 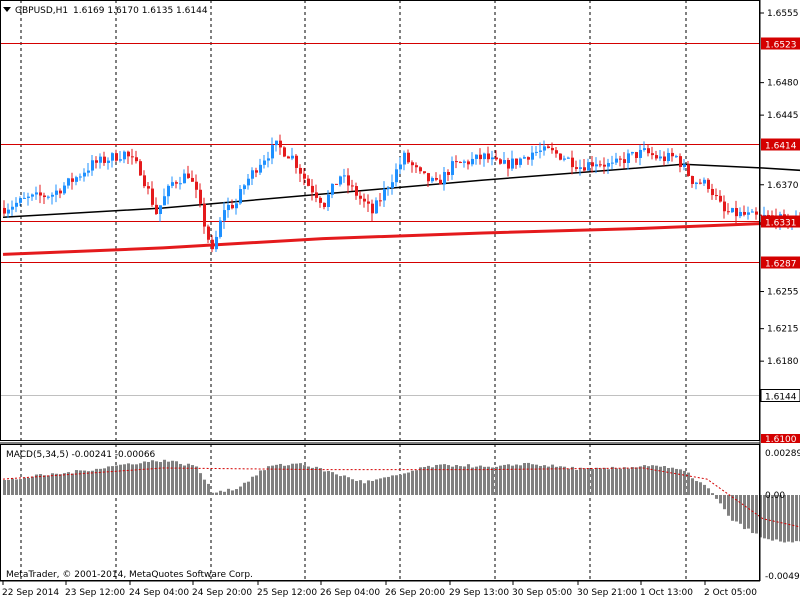 What do you see at coordinates (7, 9) in the screenshot?
I see `collapse-triangle-icon` at bounding box center [7, 9].